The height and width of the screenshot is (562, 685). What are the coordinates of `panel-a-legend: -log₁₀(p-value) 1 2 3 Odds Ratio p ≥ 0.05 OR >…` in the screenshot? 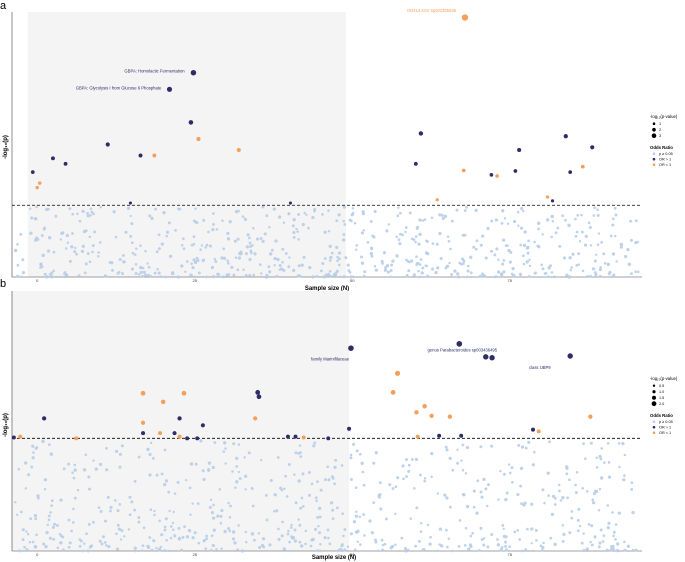 It's located at (664, 140).